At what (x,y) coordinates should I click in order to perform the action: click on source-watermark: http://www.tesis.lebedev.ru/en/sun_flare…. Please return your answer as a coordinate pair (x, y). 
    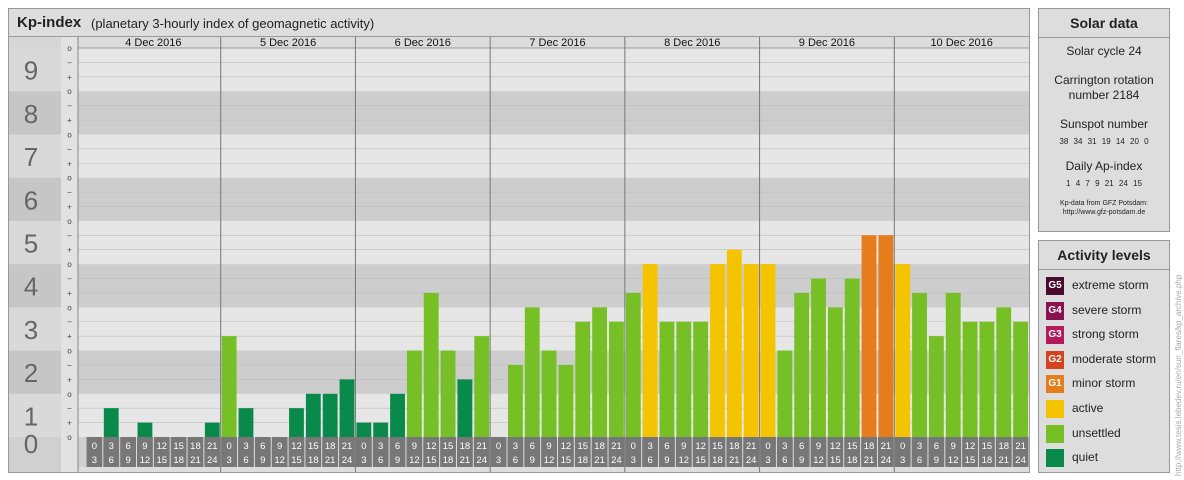
    Looking at the image, I should click on (1178, 375).